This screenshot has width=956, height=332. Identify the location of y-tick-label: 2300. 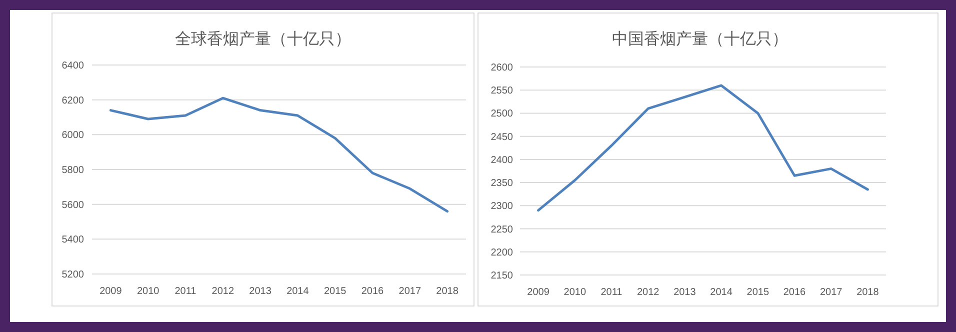
(502, 206).